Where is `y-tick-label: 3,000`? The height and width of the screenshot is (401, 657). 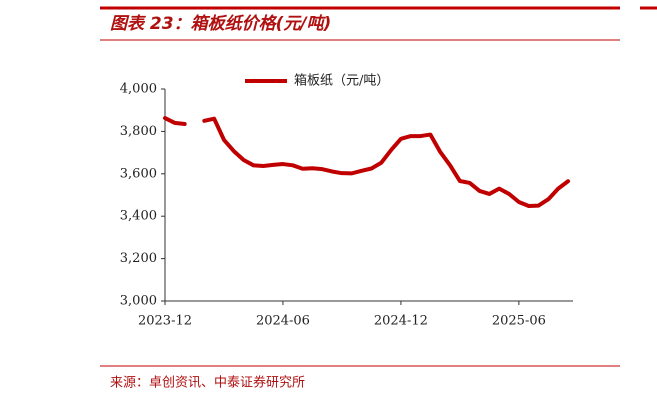 y-tick-label: 3,000 is located at coordinates (138, 301).